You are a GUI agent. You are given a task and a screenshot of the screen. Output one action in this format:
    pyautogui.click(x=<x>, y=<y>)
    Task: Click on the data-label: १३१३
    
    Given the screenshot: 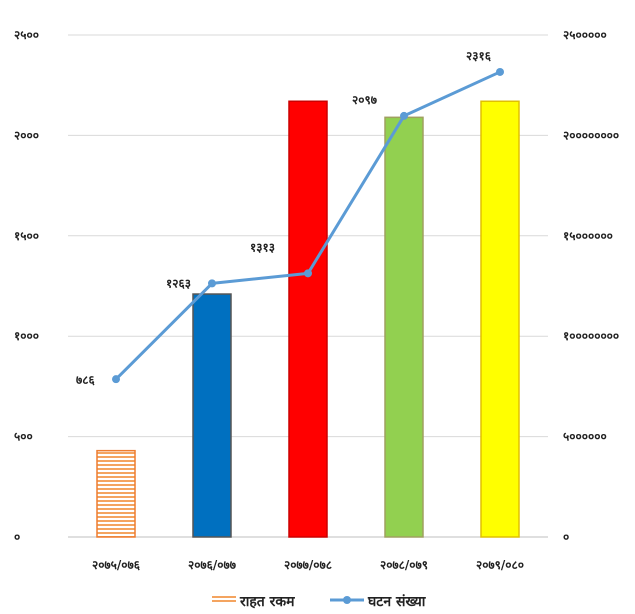 What is the action you would take?
    pyautogui.click(x=262, y=247)
    